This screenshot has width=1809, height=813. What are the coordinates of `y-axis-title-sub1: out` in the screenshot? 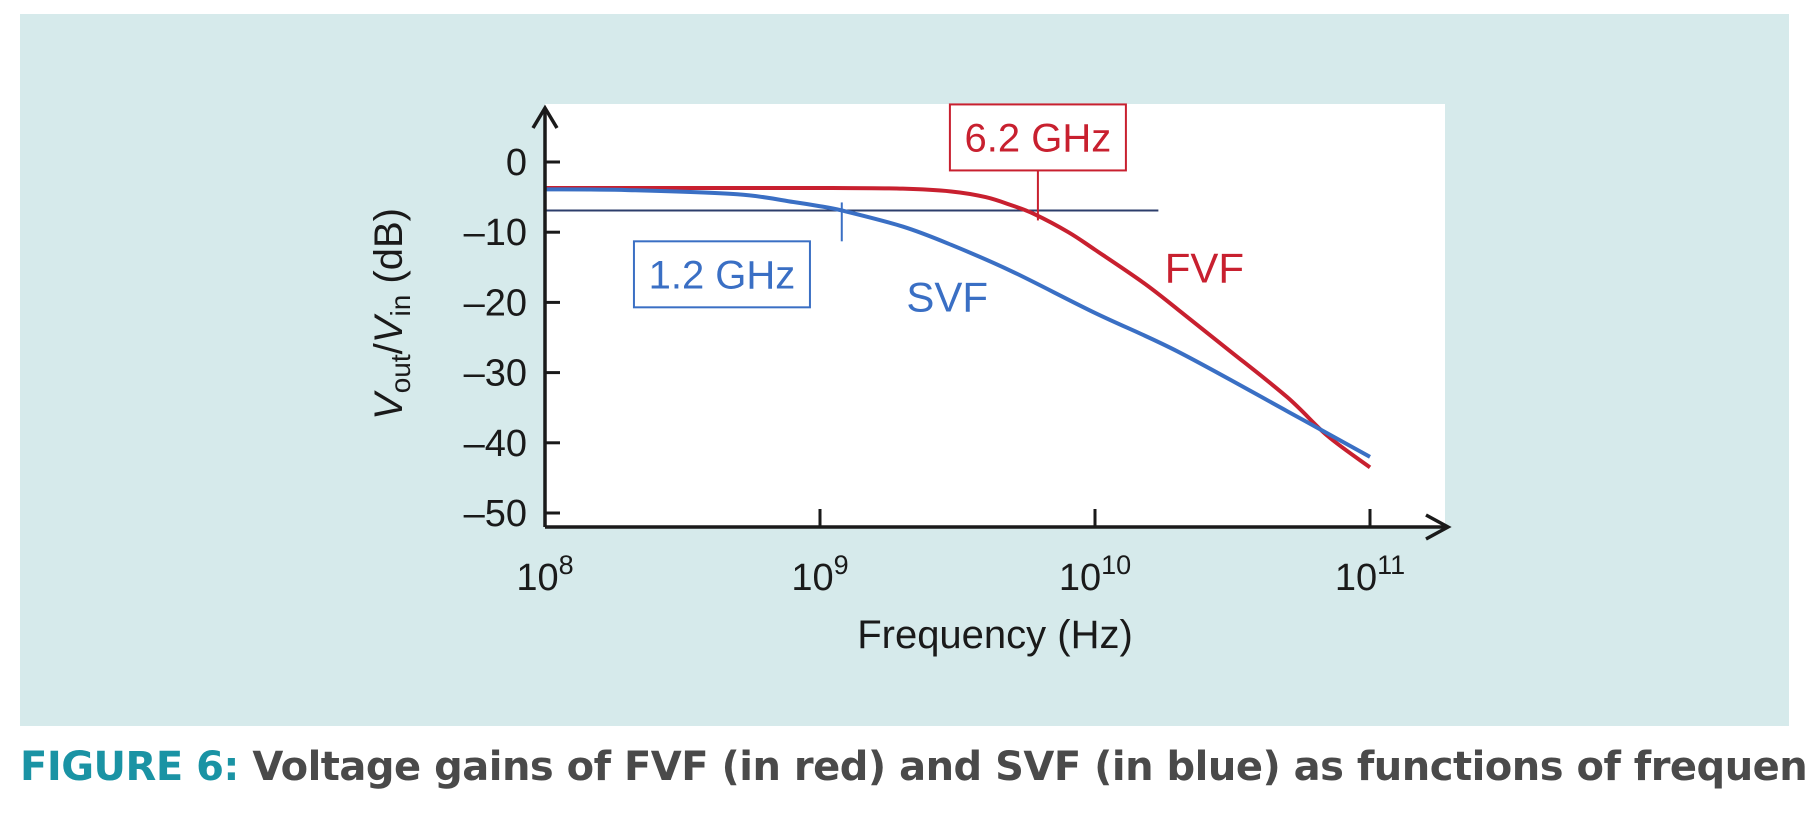 It's located at (400, 373).